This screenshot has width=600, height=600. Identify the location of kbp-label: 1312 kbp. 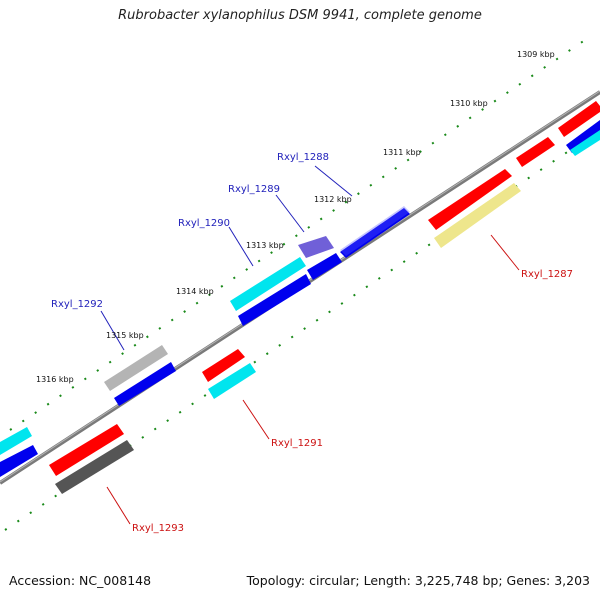
(333, 199).